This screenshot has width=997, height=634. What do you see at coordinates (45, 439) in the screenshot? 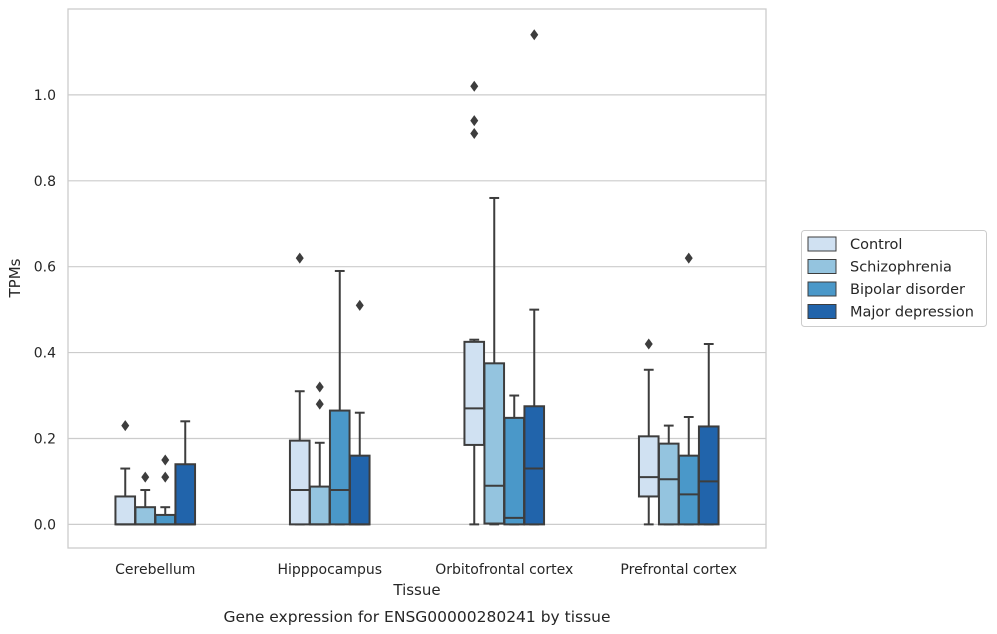
I see `y-tick-label: 0.2` at bounding box center [45, 439].